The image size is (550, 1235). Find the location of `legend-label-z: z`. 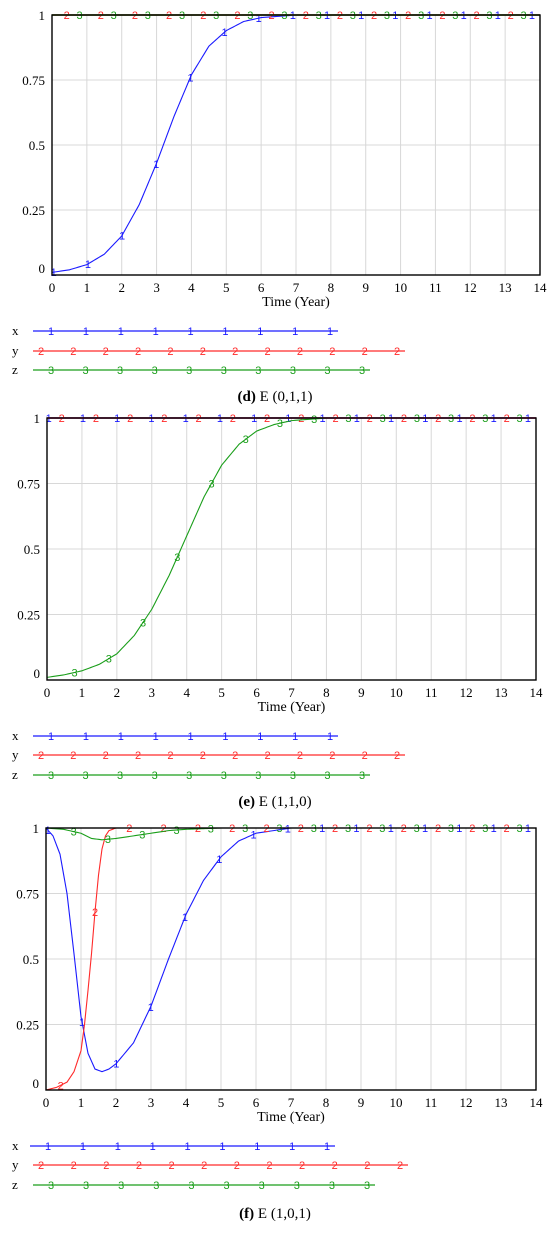

legend-label-z: z is located at coordinates (15, 1184).